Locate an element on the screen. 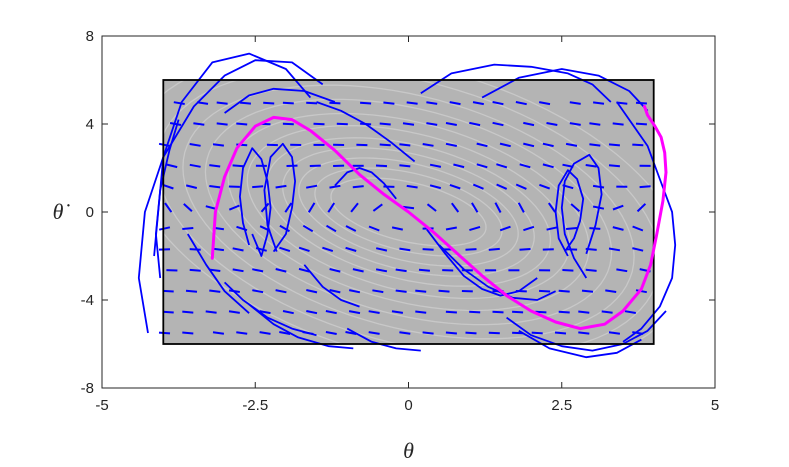  y-axis-label: θ̇ is located at coordinates (62, 211).